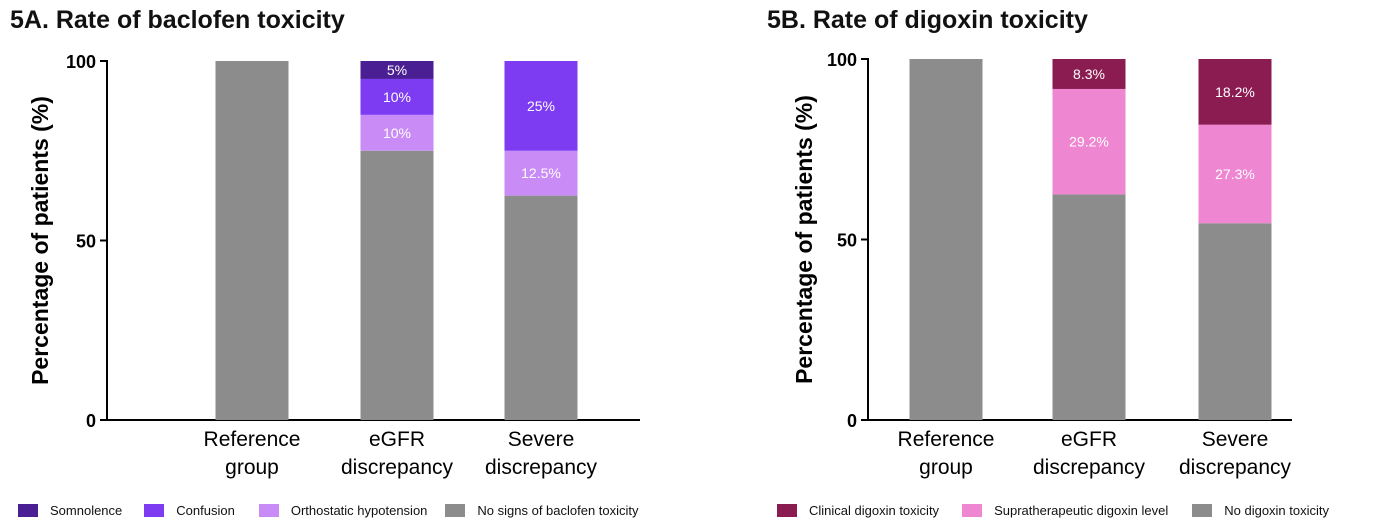  I want to click on data-label: 18.2%, so click(1235, 92).